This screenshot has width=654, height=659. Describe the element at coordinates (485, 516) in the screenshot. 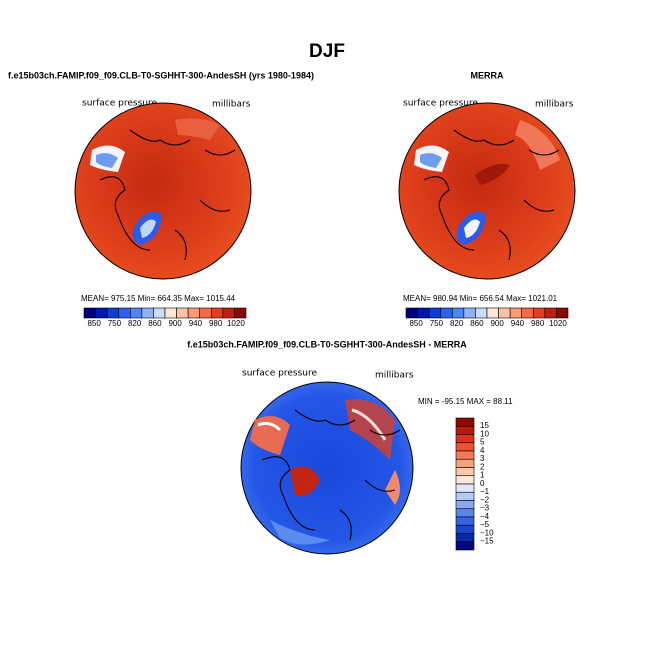

I see `colorbar-label: −4` at that location.